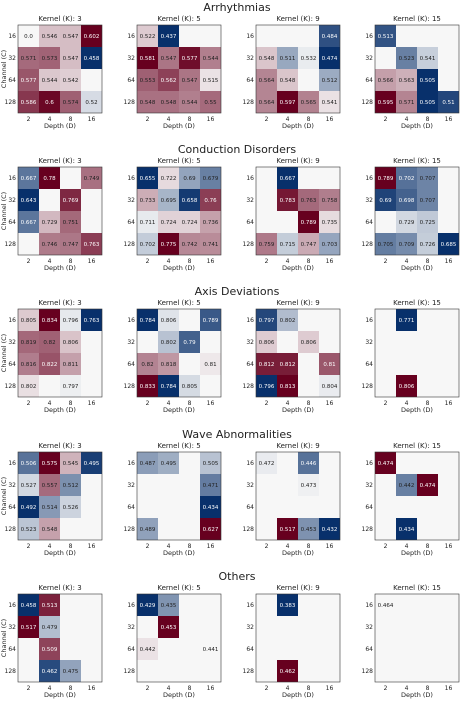 The image size is (474, 713). What do you see at coordinates (417, 161) in the screenshot?
I see `panel-title: Kernel (K): 15` at bounding box center [417, 161].